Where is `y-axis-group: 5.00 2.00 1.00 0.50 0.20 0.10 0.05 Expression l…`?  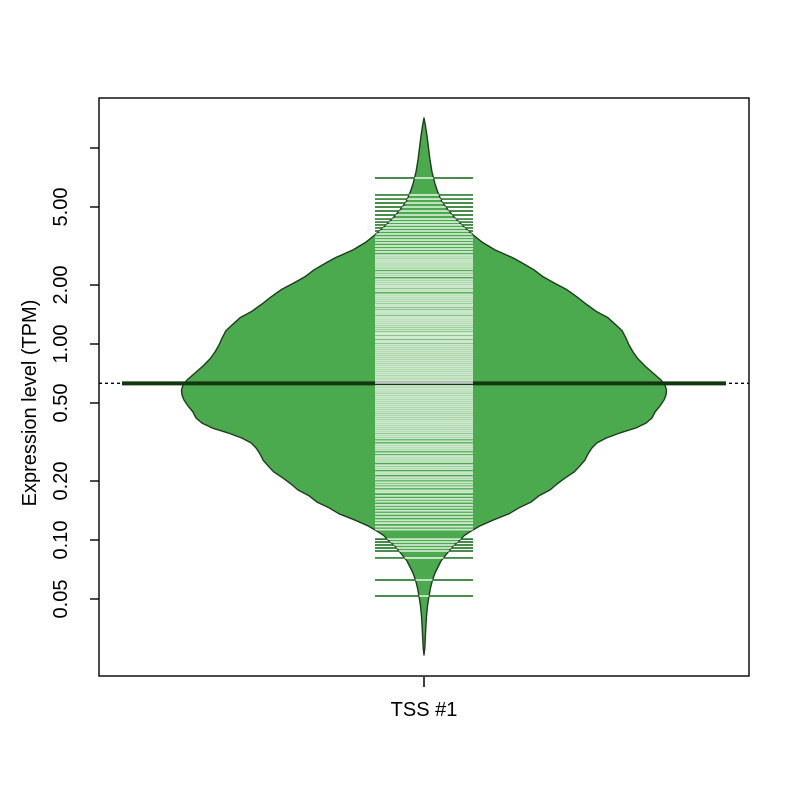
y-axis-group: 5.00 2.00 1.00 0.50 0.20 0.10 0.05 Expression l… is located at coordinates (59, 383).